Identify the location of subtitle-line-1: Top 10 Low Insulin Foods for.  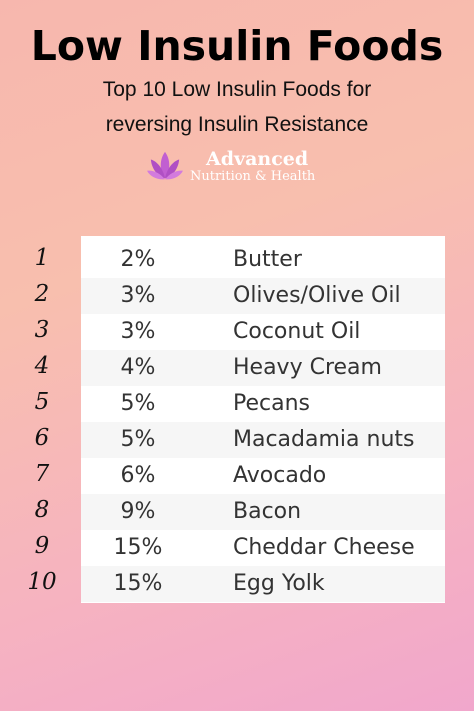
(237, 89).